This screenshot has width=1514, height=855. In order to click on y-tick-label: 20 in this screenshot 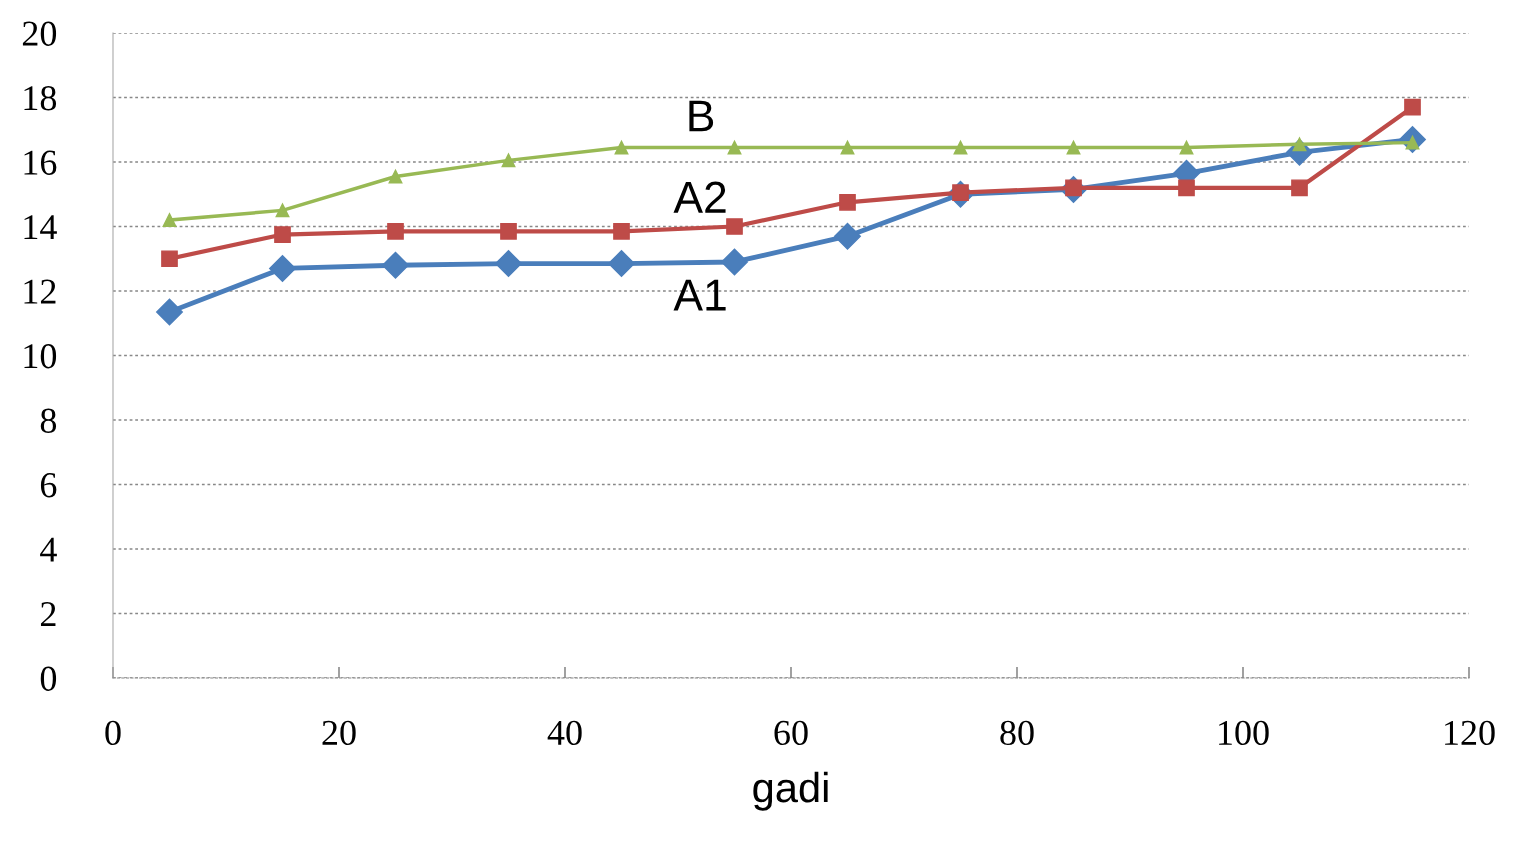, I will do `click(39, 33)`.